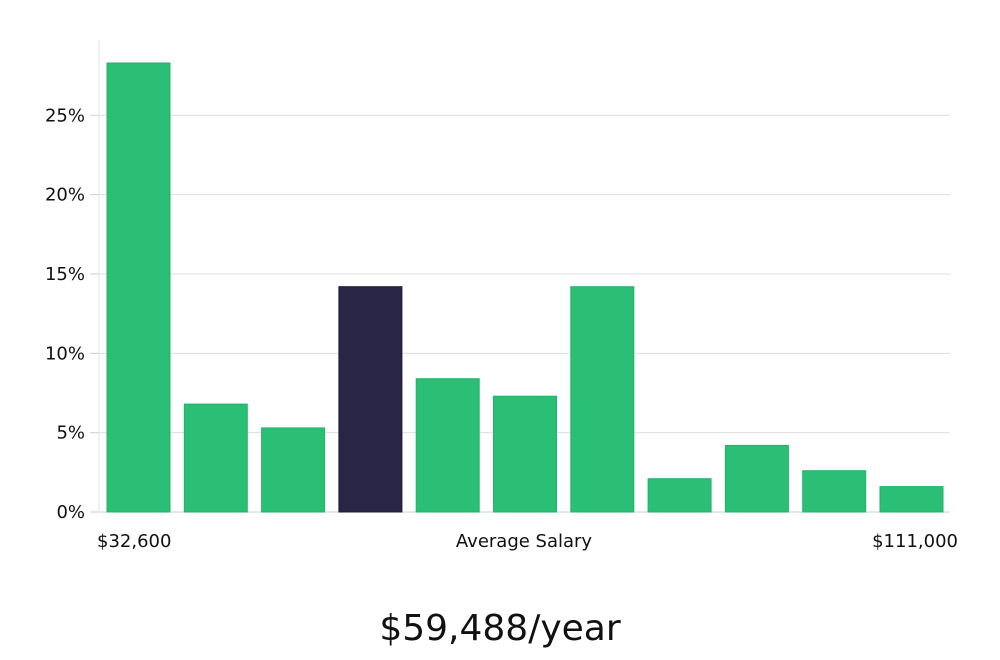 The width and height of the screenshot is (1000, 660). Describe the element at coordinates (134, 541) in the screenshot. I see `x-axis-min-label: $32,600` at that location.